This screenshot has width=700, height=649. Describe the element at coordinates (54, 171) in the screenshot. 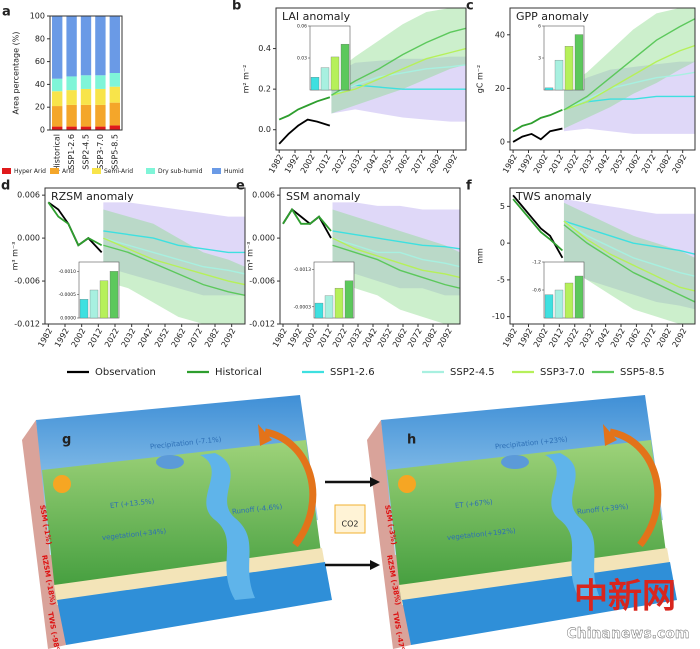

I see `legend-swatch` at that location.